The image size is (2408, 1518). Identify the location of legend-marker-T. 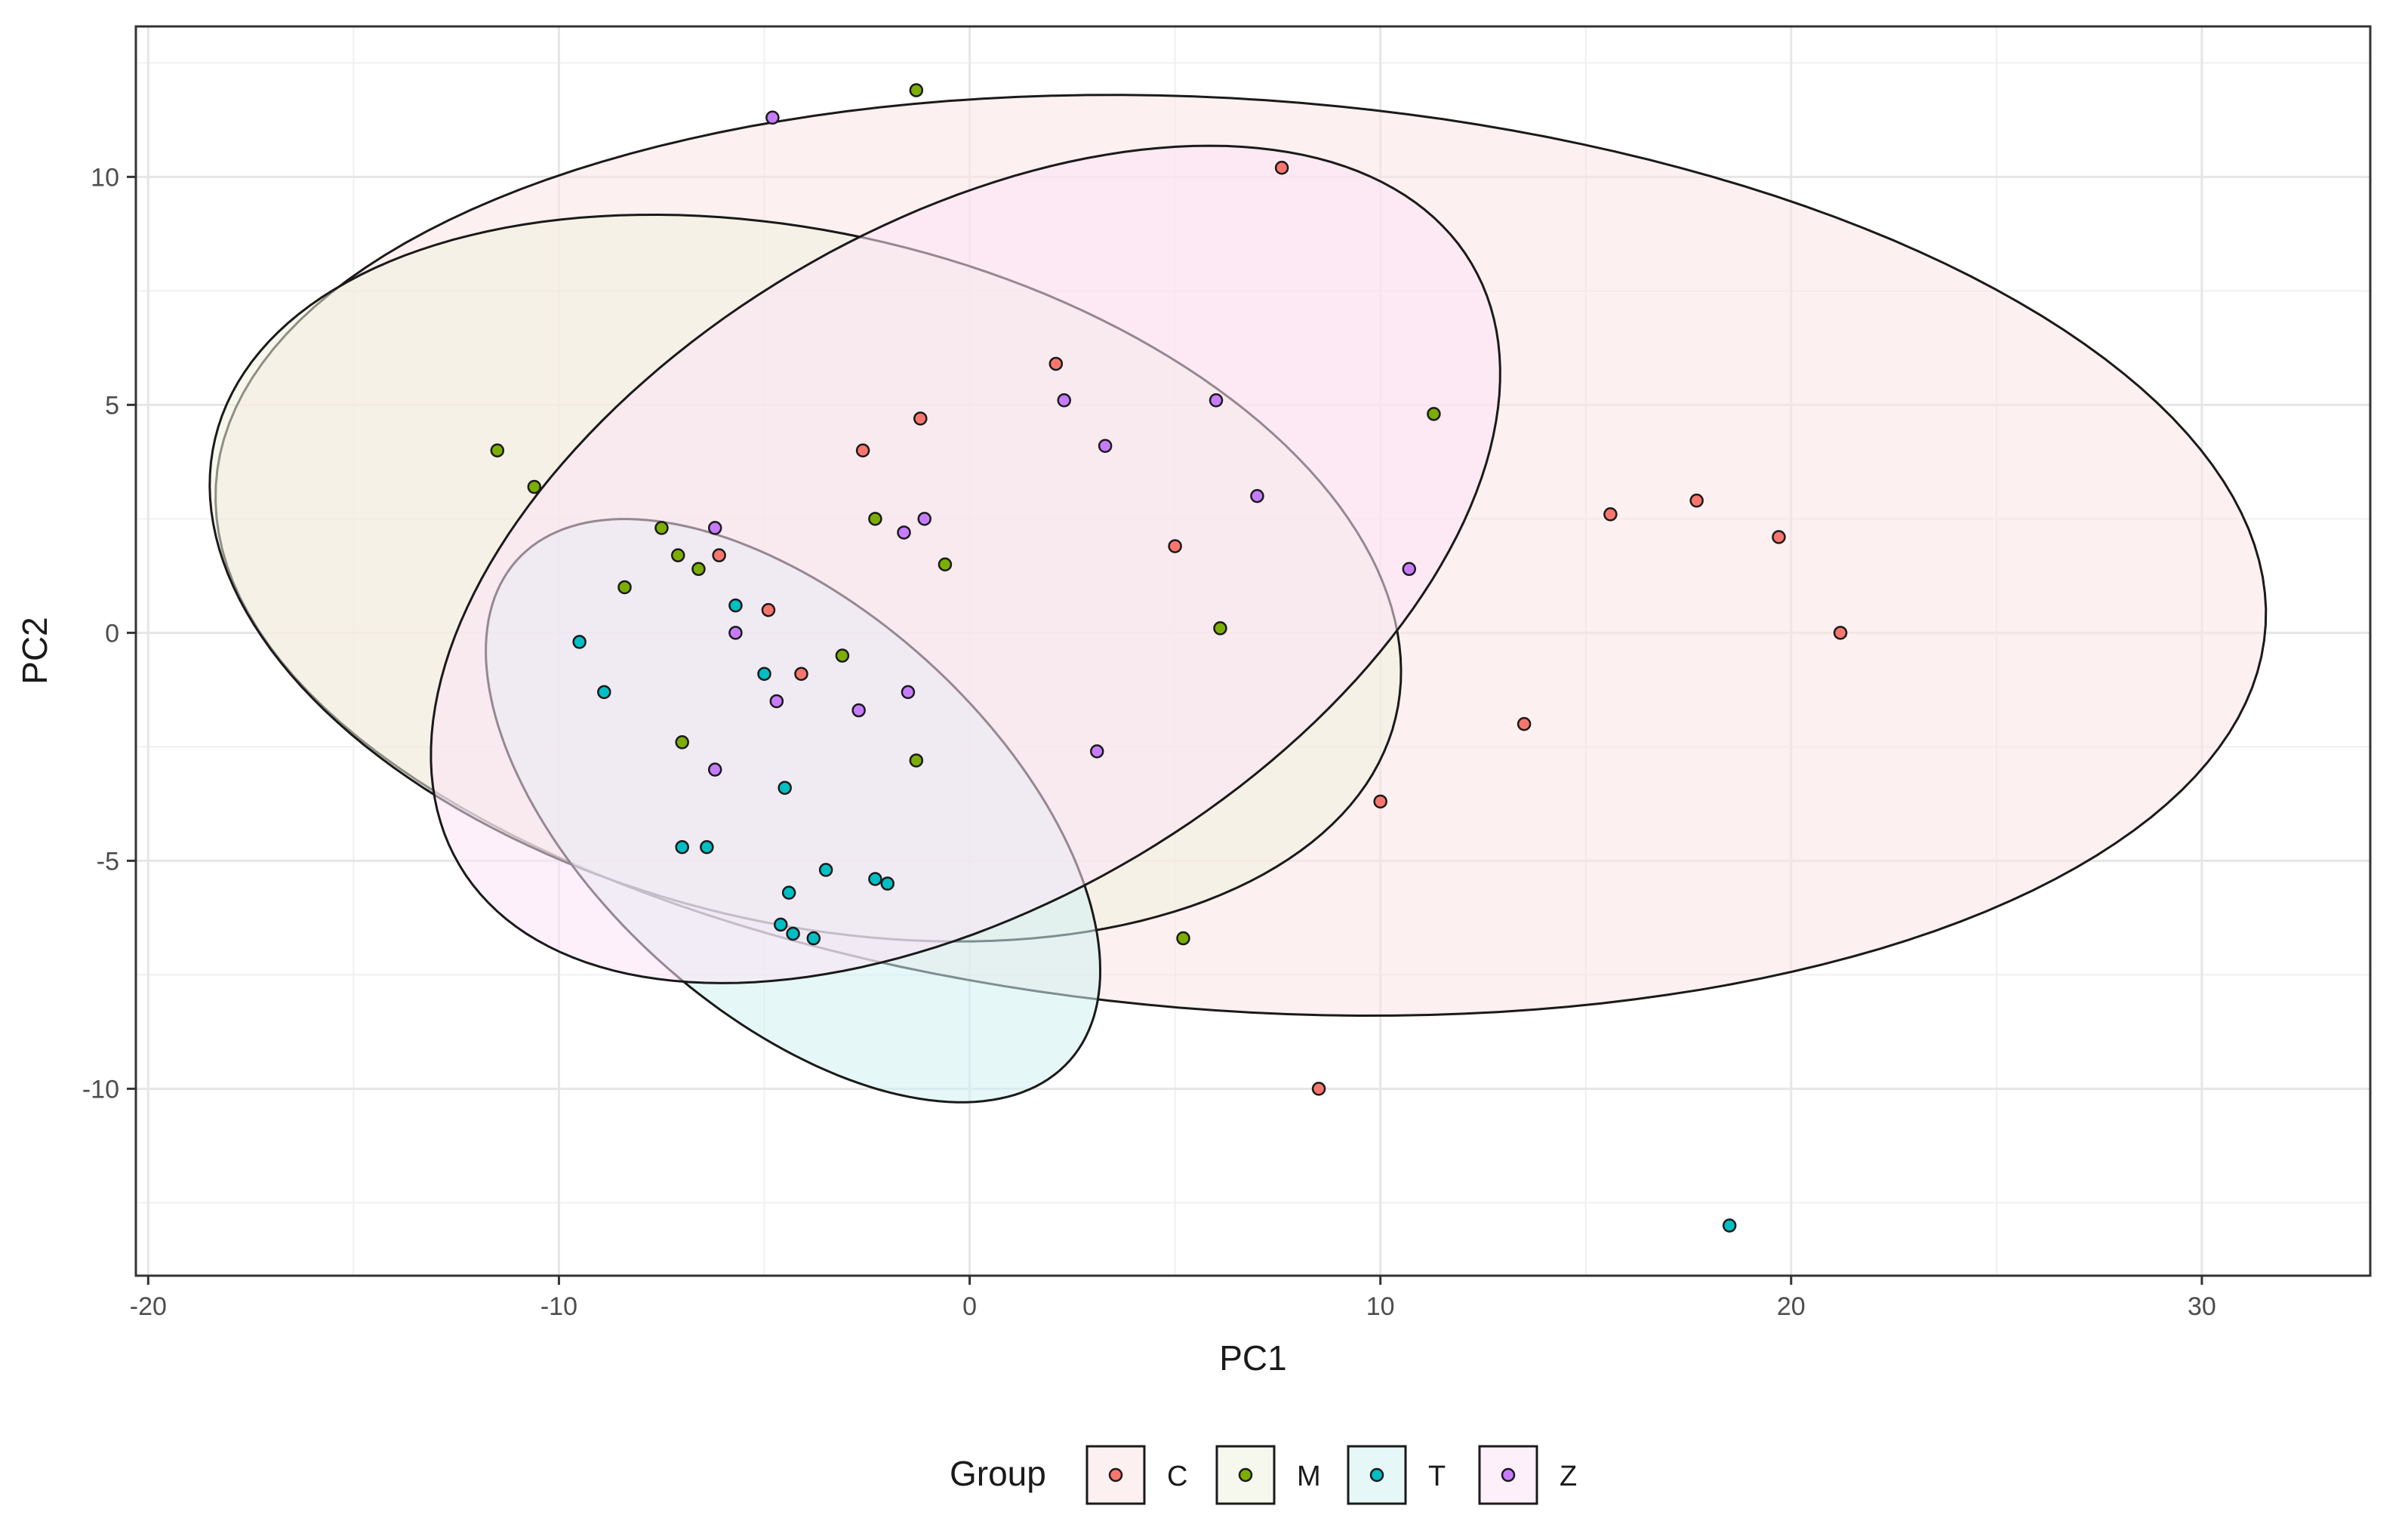
(1376, 1475).